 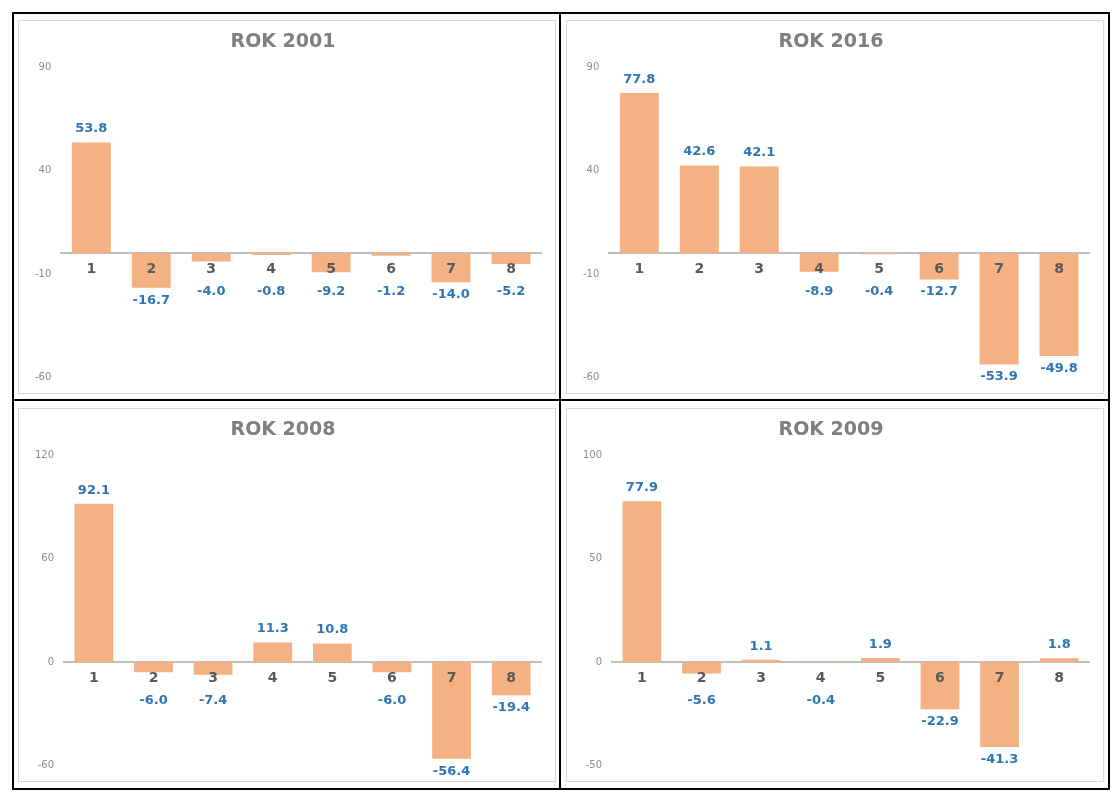 What do you see at coordinates (939, 720) in the screenshot?
I see `data-label: -22.9` at bounding box center [939, 720].